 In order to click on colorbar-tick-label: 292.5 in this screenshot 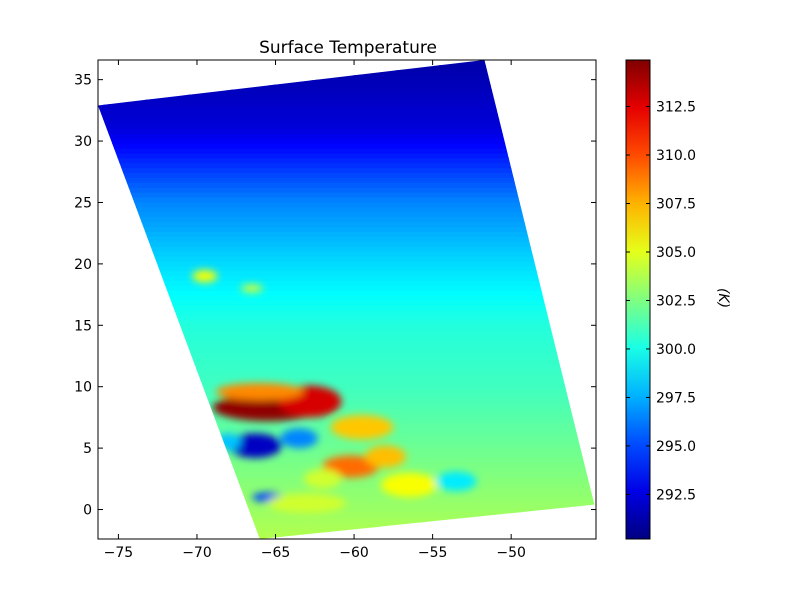, I will do `click(676, 495)`.